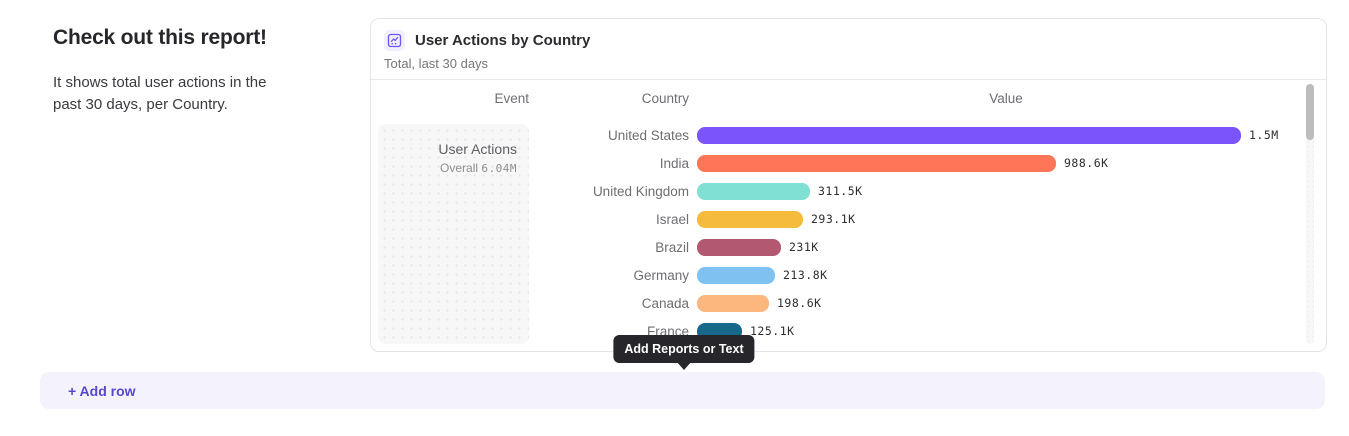  What do you see at coordinates (1310, 112) in the screenshot?
I see `chart-scrollbar-thumb` at bounding box center [1310, 112].